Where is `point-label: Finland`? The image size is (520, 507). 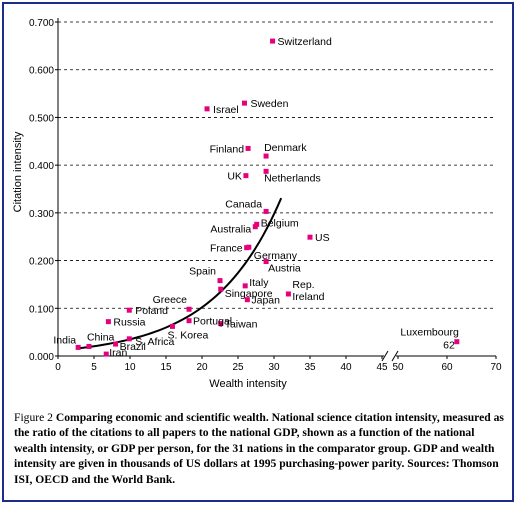 point-label: Finland is located at coordinates (227, 149).